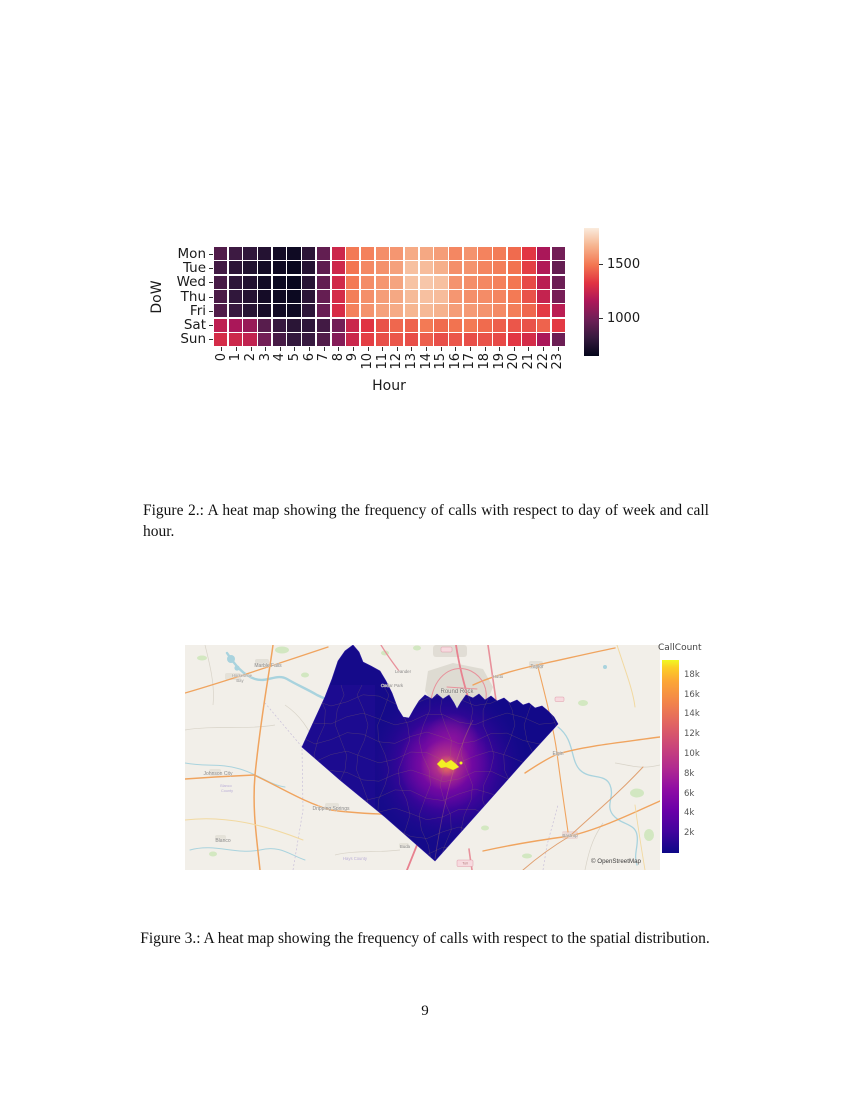  Describe the element at coordinates (537, 667) in the screenshot. I see `map-place-label: Taylor` at that location.